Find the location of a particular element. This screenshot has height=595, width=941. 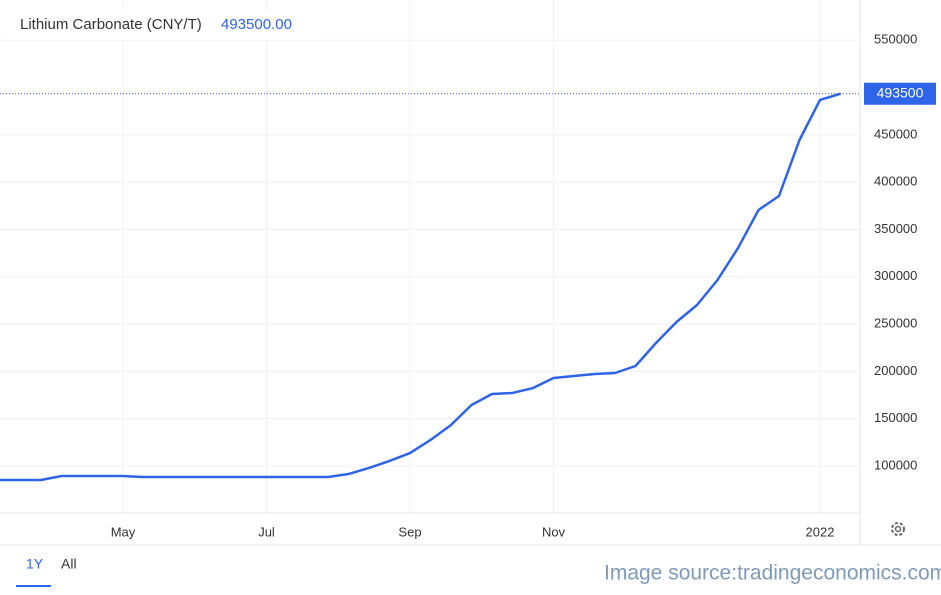

x-tick-label: May is located at coordinates (123, 531).